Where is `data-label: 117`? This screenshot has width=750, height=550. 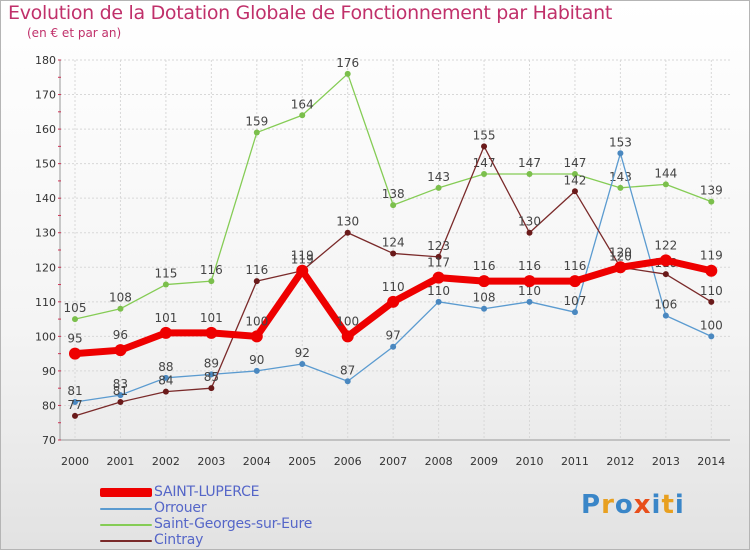
data-label: 117 is located at coordinates (438, 263).